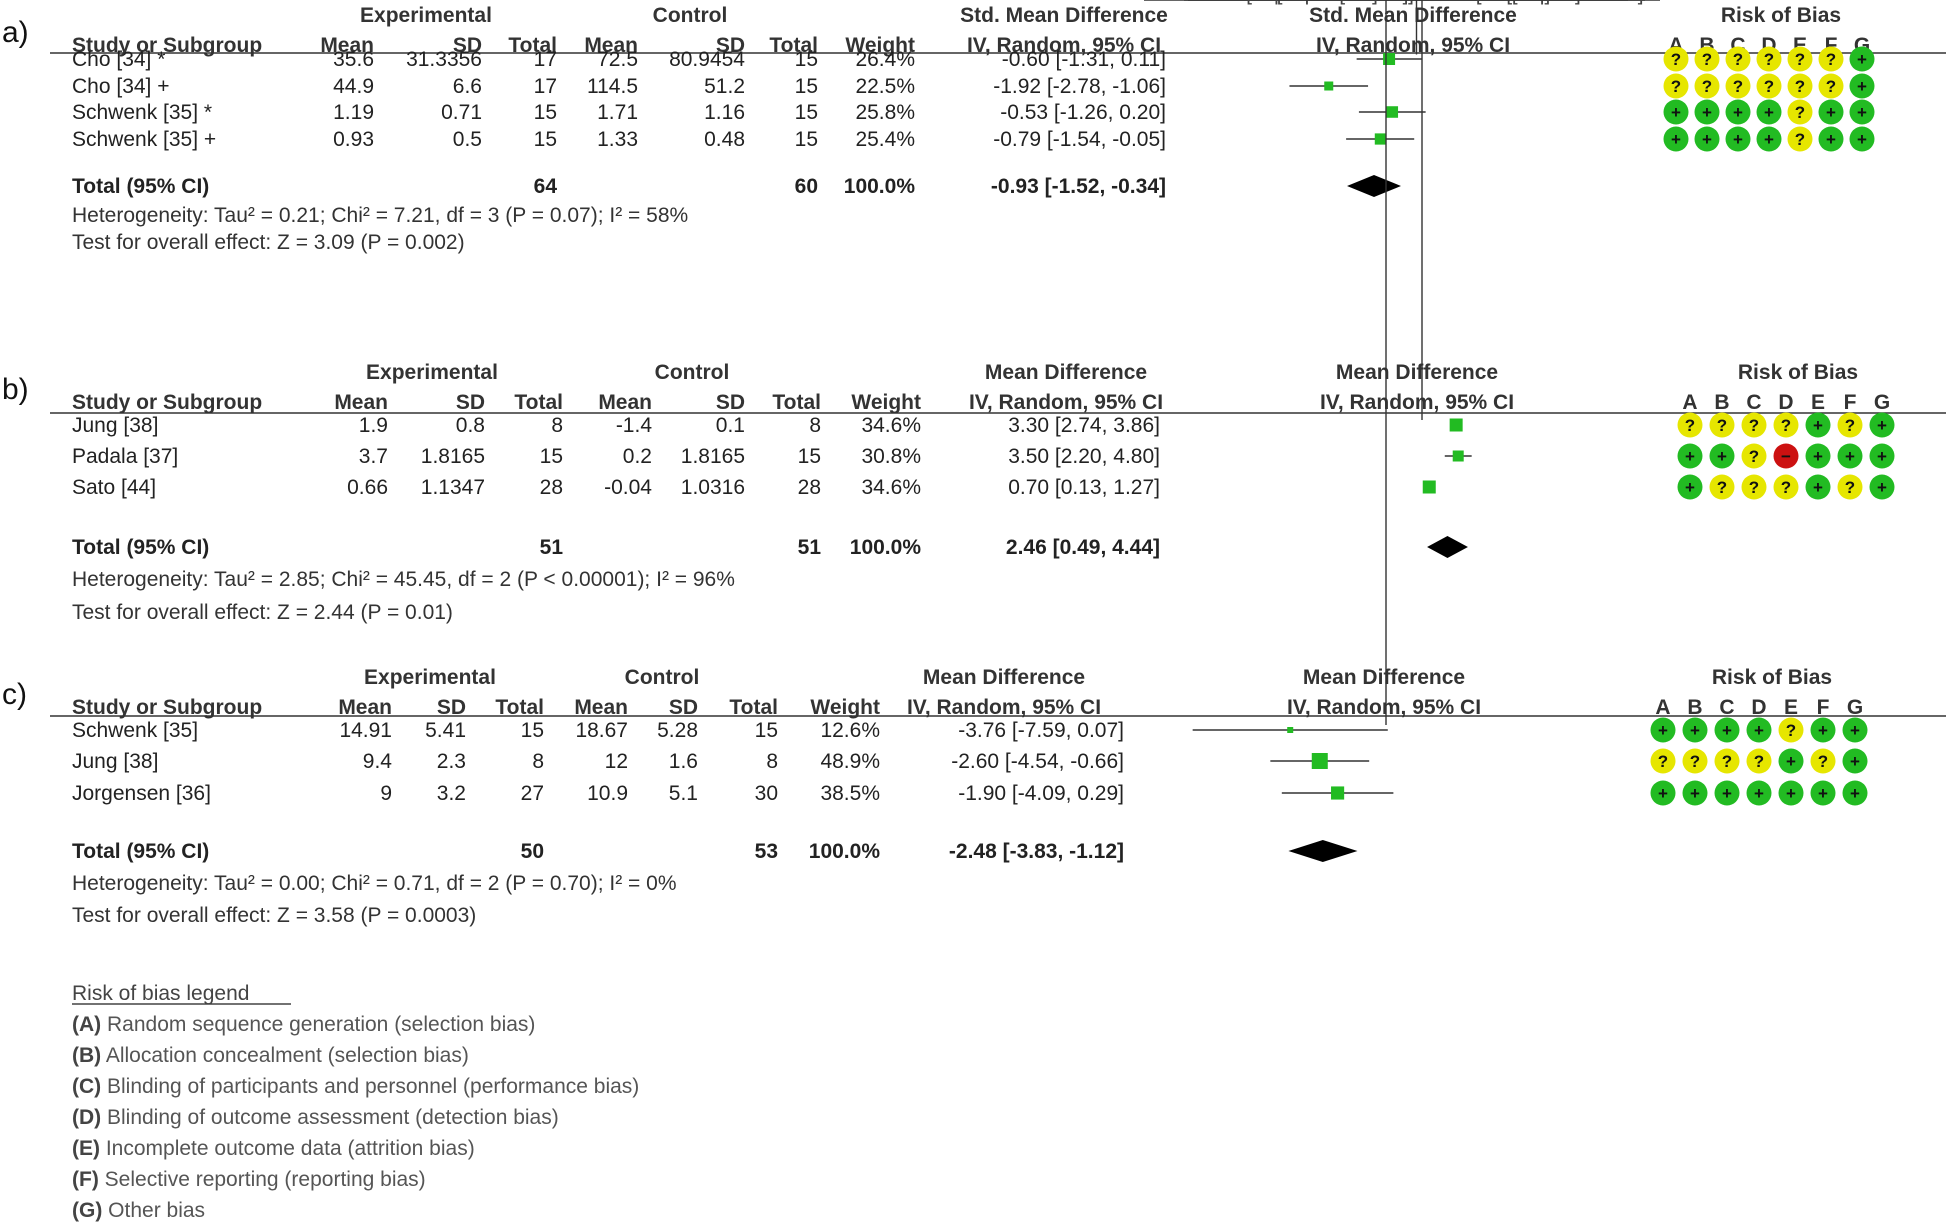 The width and height of the screenshot is (1946, 1227). I want to click on weight-value: 48.9%, so click(850, 761).